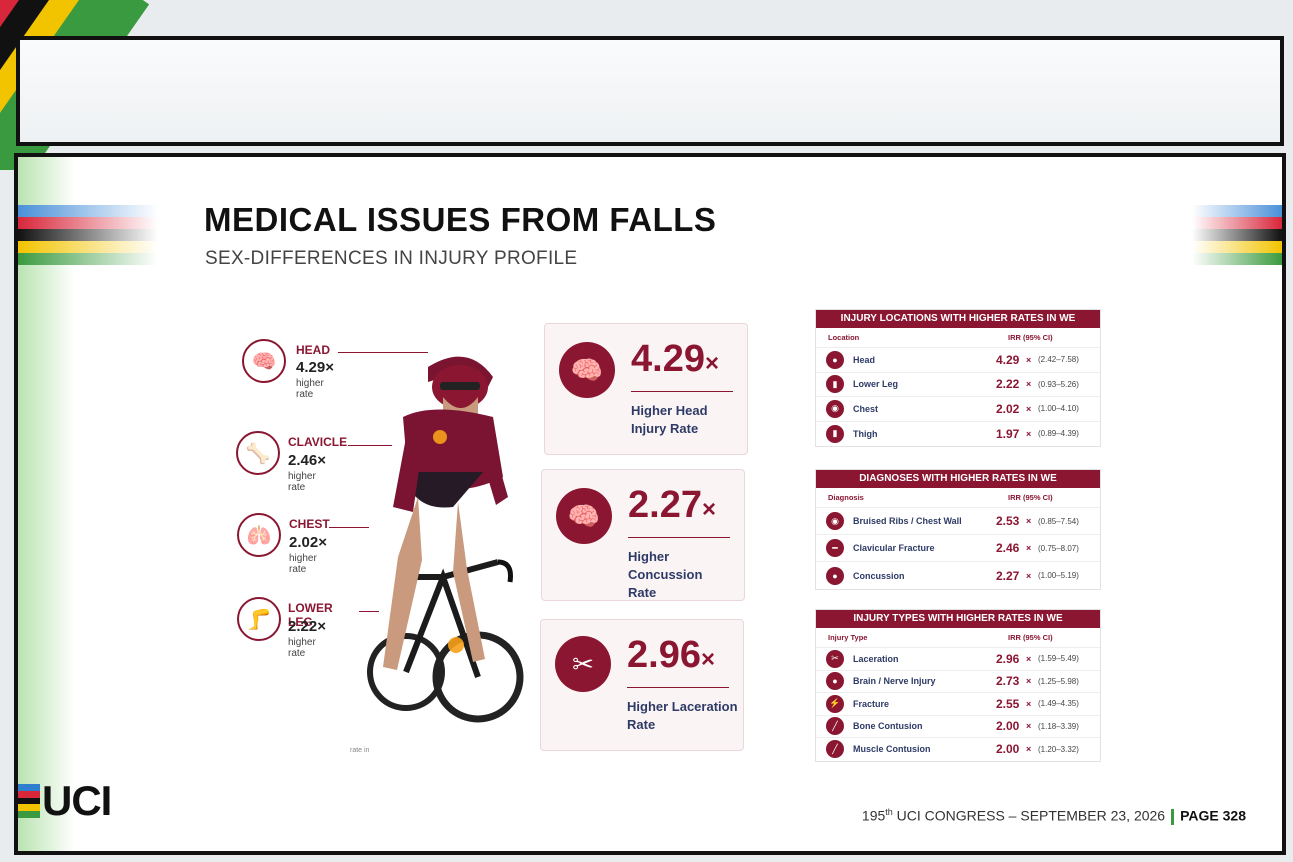 Image resolution: width=1293 pixels, height=862 pixels. What do you see at coordinates (587, 370) in the screenshot?
I see `brain-head-icon: 🧠` at bounding box center [587, 370].